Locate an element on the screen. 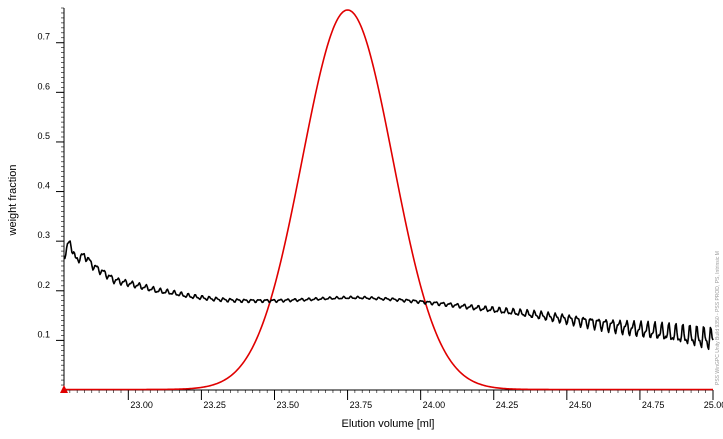  x-tick-label: 23.00 is located at coordinates (141, 405).